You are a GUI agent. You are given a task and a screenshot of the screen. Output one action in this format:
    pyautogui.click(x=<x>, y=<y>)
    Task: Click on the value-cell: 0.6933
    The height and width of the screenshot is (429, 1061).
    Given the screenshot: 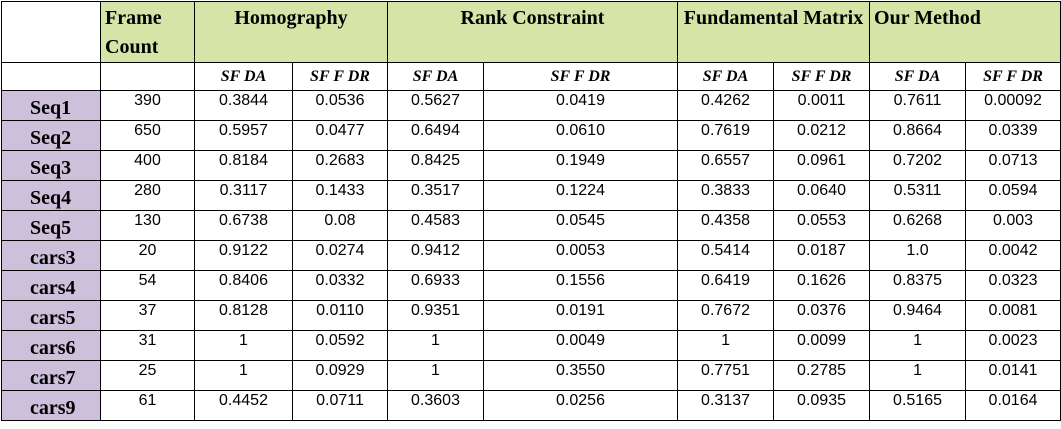 What is the action you would take?
    pyautogui.click(x=435, y=285)
    